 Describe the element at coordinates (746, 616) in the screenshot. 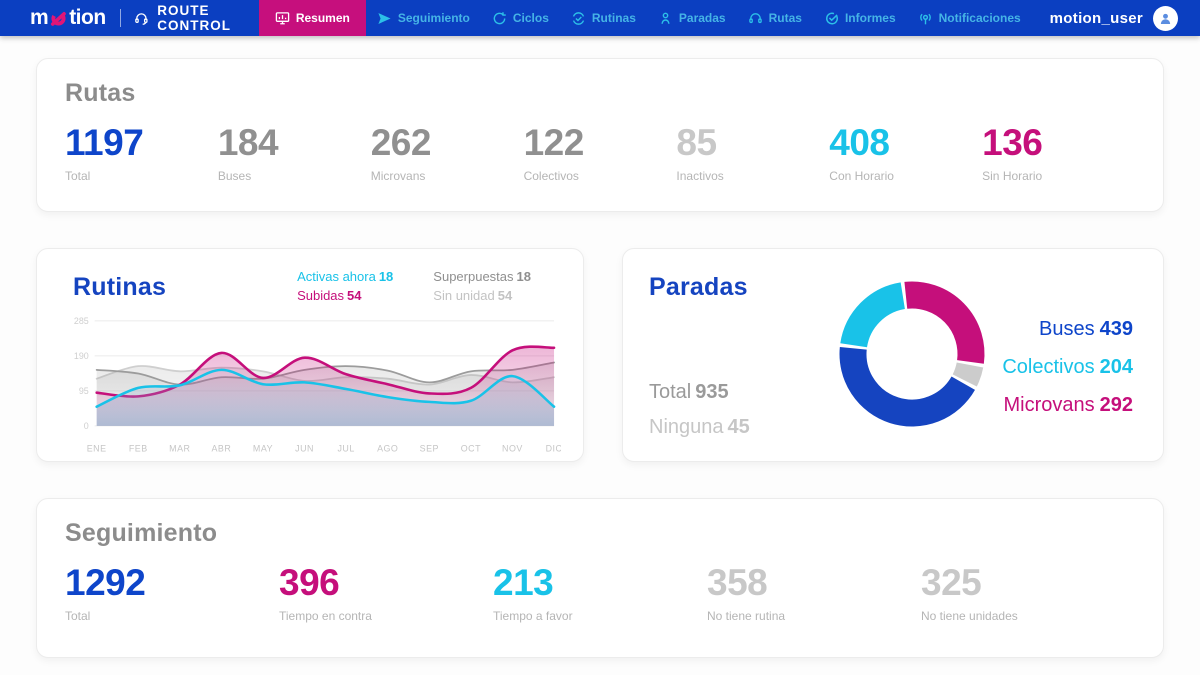

I see `stat-label: No tiene rutina` at that location.